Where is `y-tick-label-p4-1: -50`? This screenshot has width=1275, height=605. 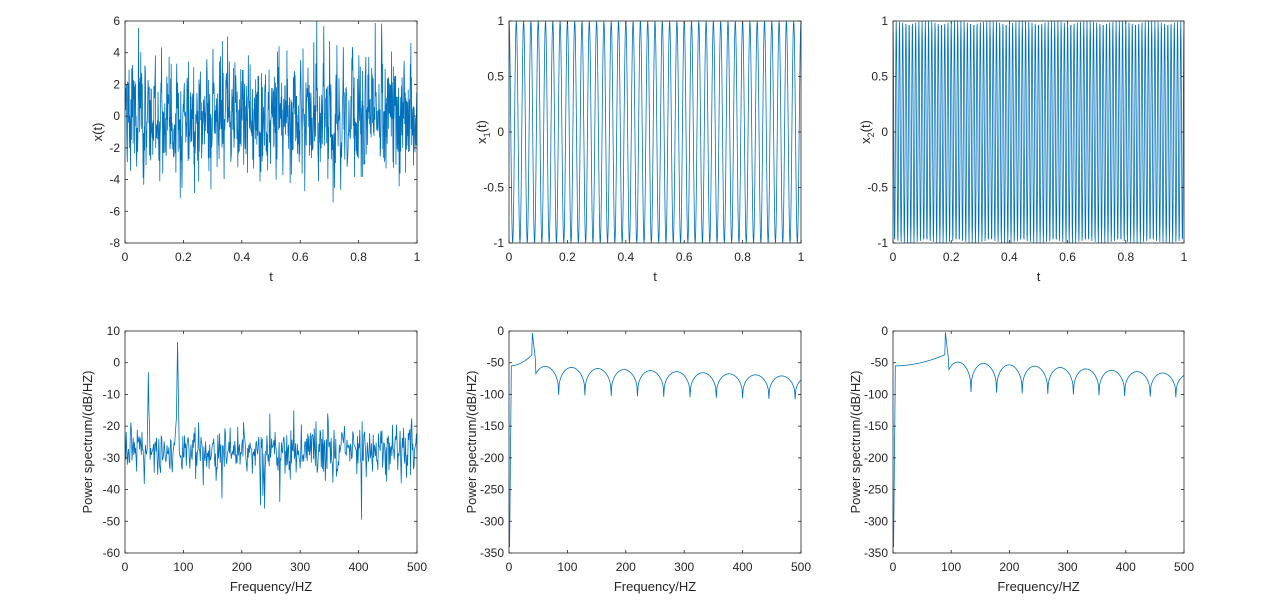 y-tick-label-p4-1: -50 is located at coordinates (112, 521).